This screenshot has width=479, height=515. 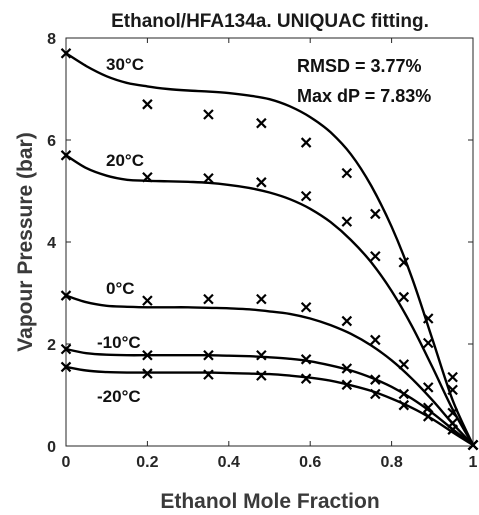 What do you see at coordinates (66, 462) in the screenshot?
I see `x-tick-label: 0` at bounding box center [66, 462].